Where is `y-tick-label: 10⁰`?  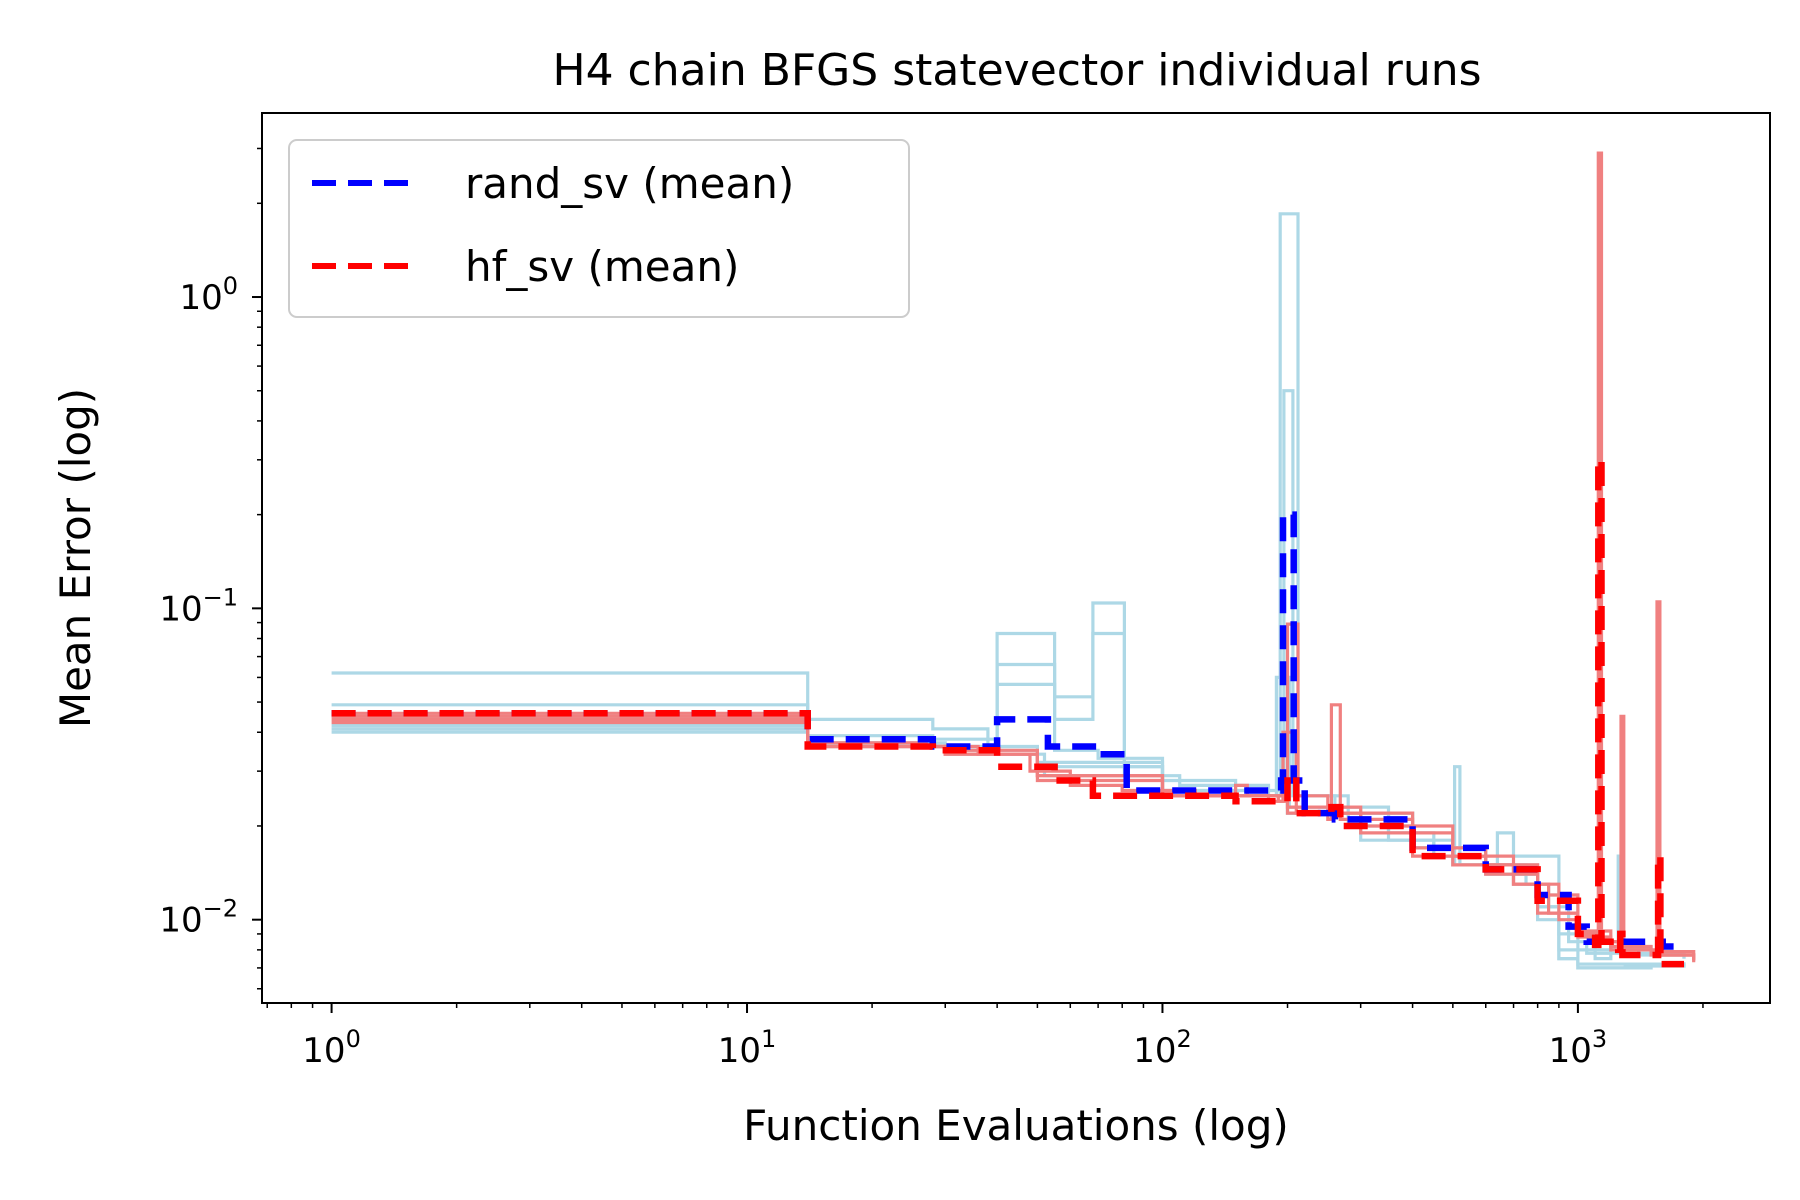
y-tick-label: 10⁰ is located at coordinates (208, 295).